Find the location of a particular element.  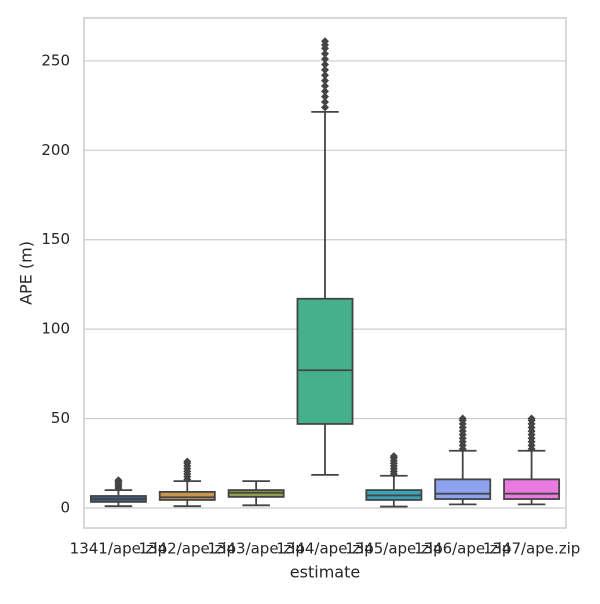

x-tick-label: 1346/ape.zip is located at coordinates (463, 549).